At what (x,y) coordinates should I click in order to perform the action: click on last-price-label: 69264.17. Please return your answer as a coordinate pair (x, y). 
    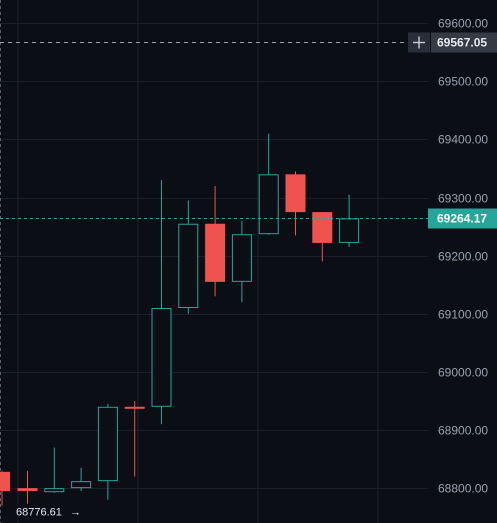
    Looking at the image, I should click on (462, 219).